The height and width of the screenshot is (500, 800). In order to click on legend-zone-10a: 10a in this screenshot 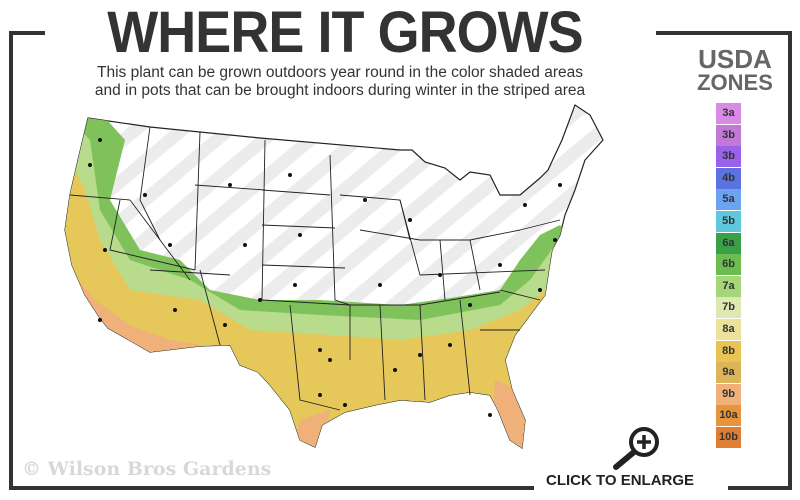, I will do `click(728, 416)`.